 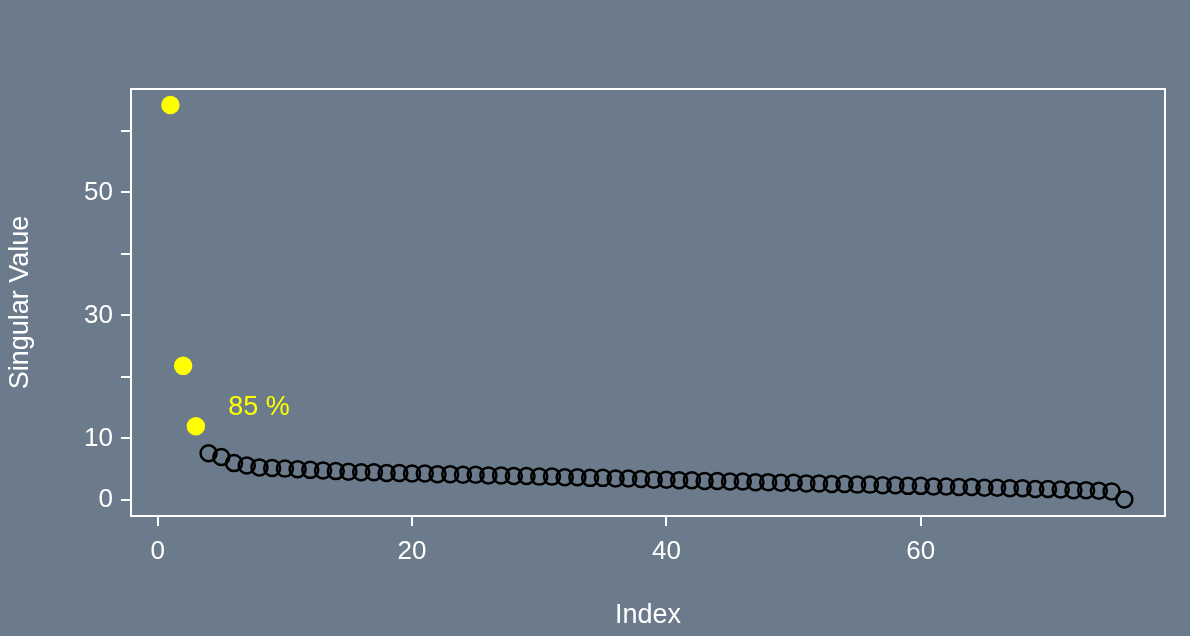 I want to click on x-tick-label: 20, so click(x=412, y=549).